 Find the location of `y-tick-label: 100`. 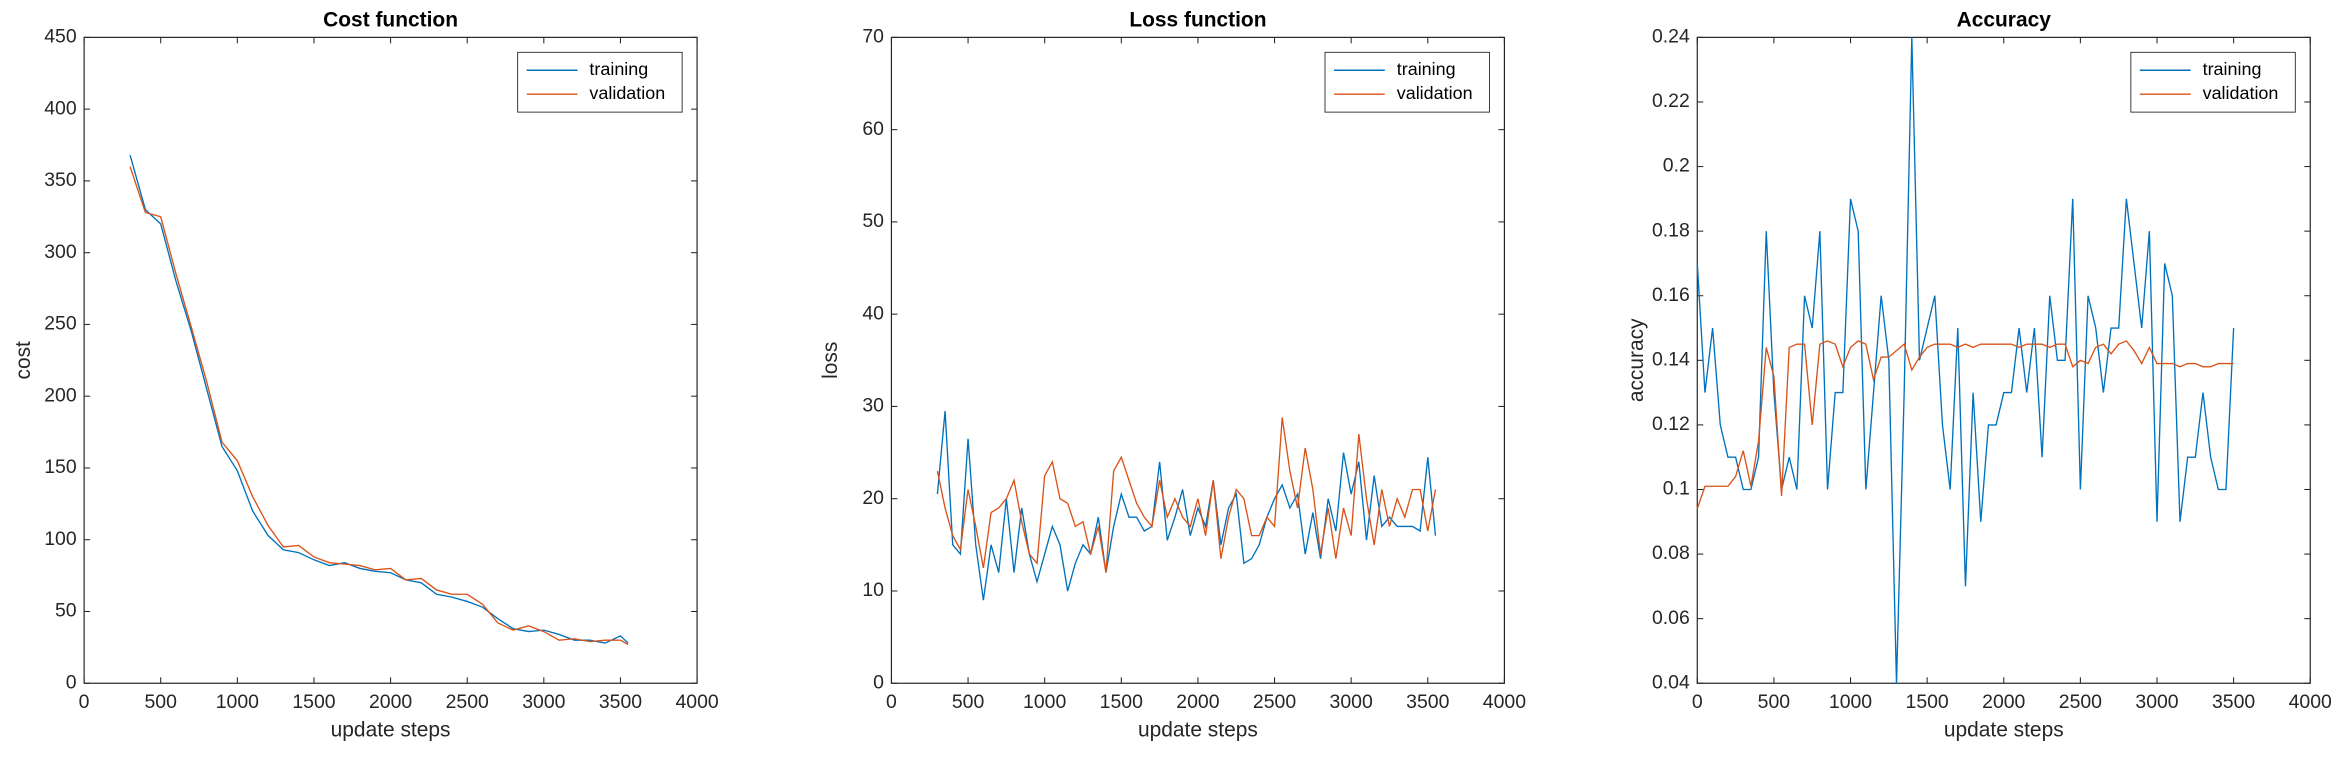

y-tick-label: 100 is located at coordinates (60, 539).